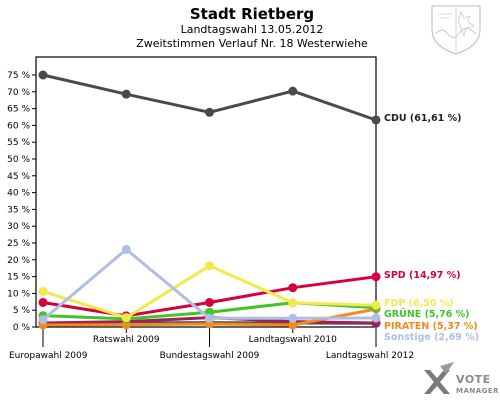 This screenshot has height=400, width=500. What do you see at coordinates (18, 93) in the screenshot?
I see `y-tick-label: 70 %` at bounding box center [18, 93].